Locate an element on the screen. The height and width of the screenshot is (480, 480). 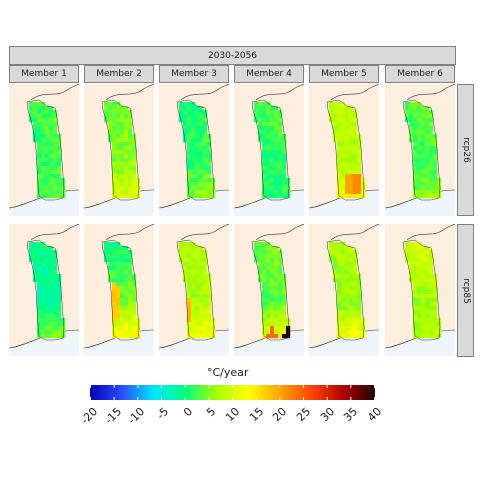
coastline is located at coordinates (269, 339).